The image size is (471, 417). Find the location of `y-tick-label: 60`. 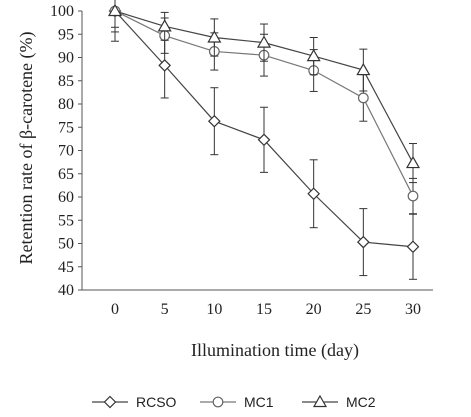

y-tick-label: 60 is located at coordinates (66, 197).